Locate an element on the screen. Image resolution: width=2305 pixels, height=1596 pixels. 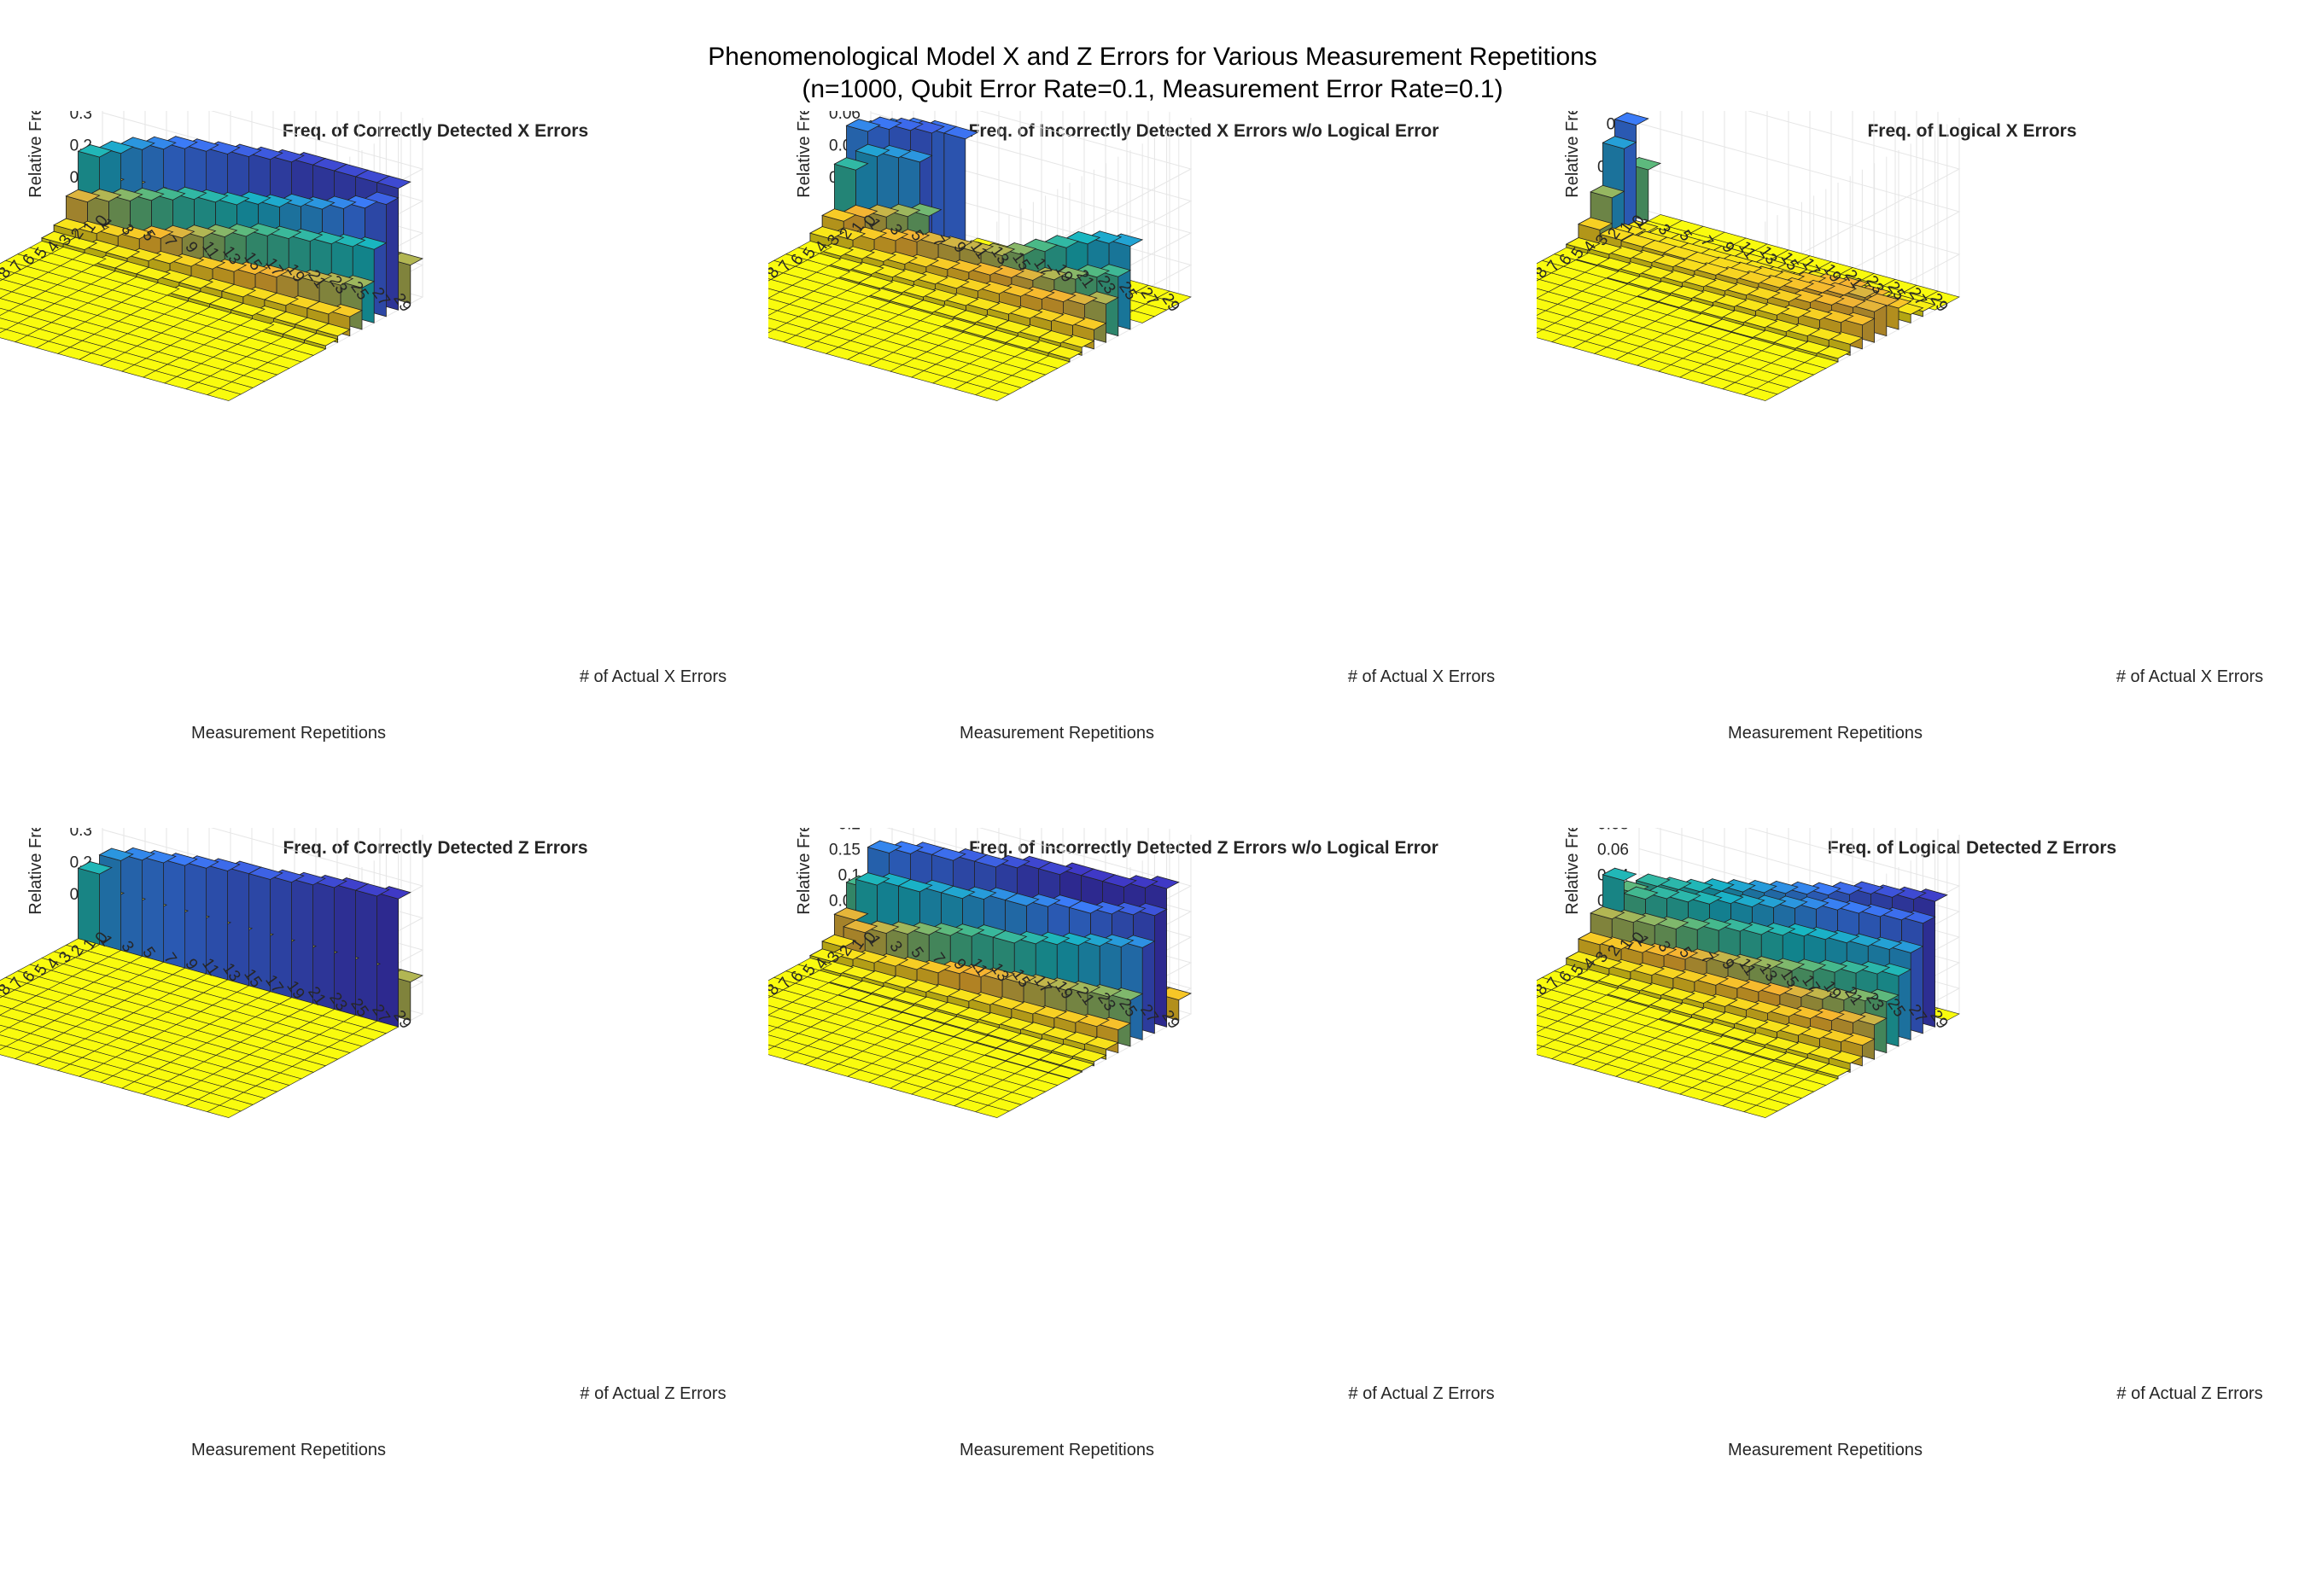
bar-x9-rep29 is located at coordinates (1833, 1071).